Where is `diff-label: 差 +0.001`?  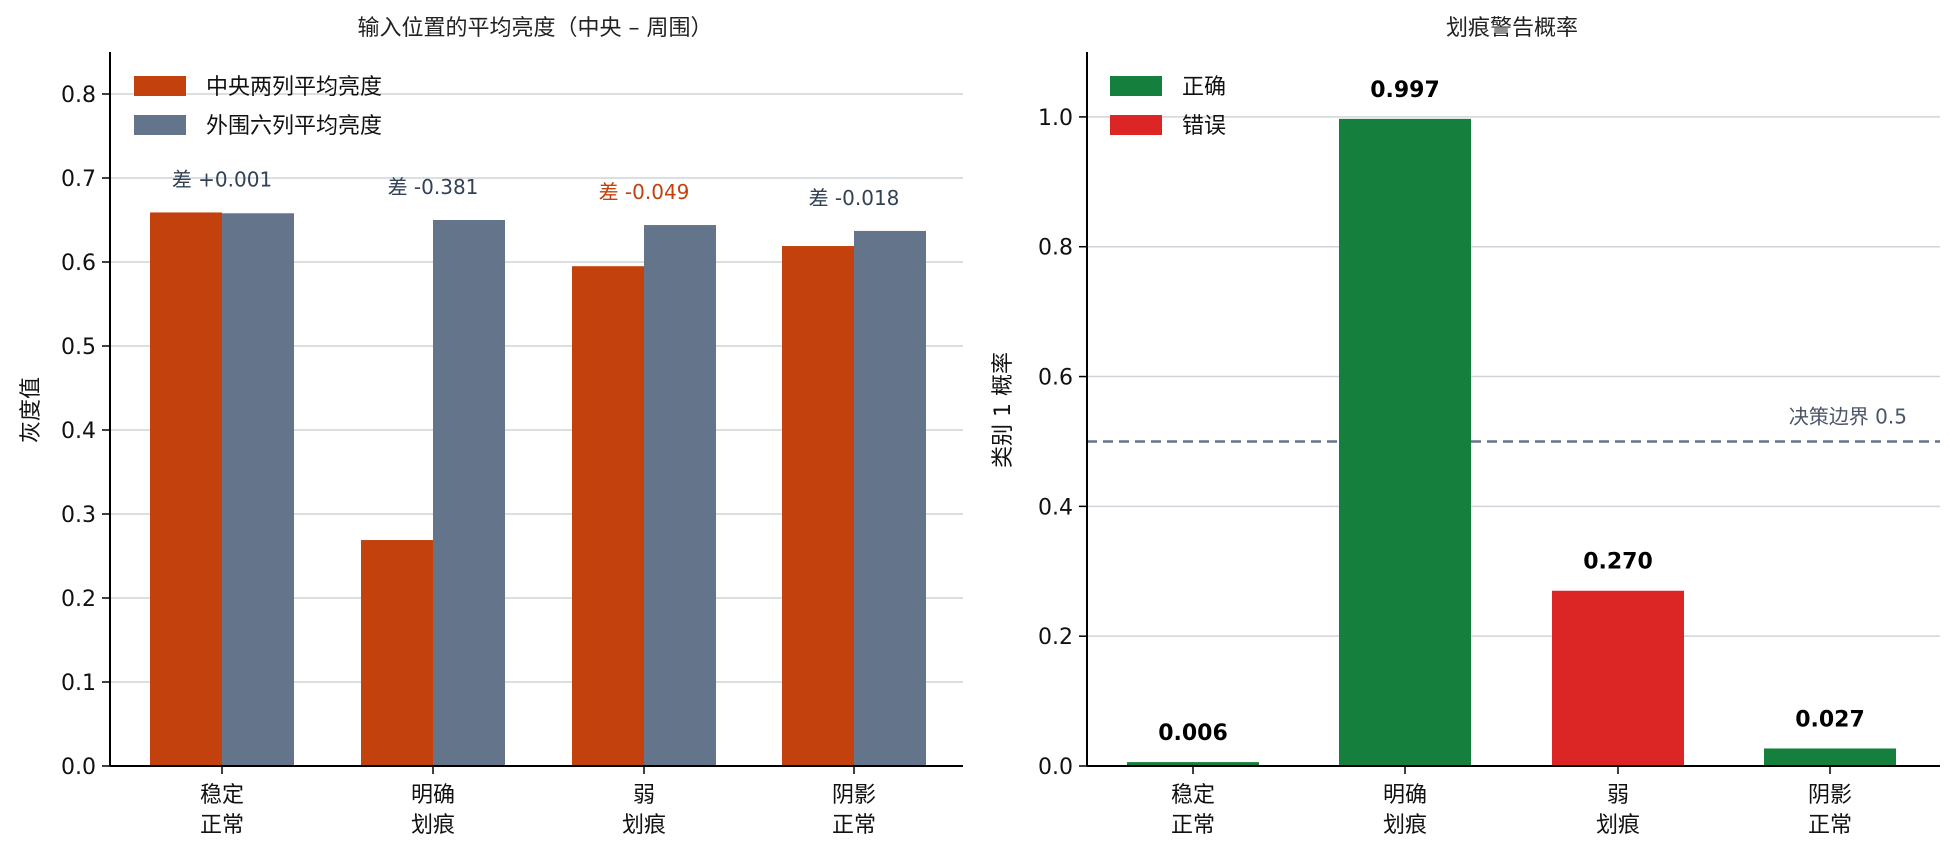 diff-label: 差 +0.001 is located at coordinates (222, 179).